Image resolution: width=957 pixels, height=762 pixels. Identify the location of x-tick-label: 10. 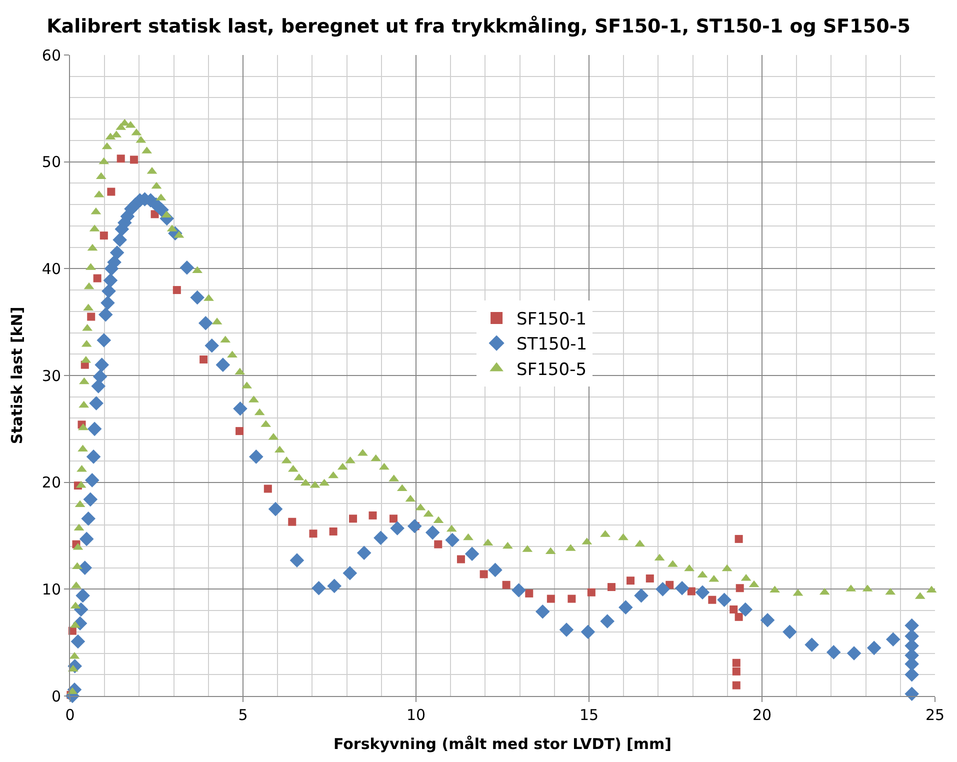
(416, 715).